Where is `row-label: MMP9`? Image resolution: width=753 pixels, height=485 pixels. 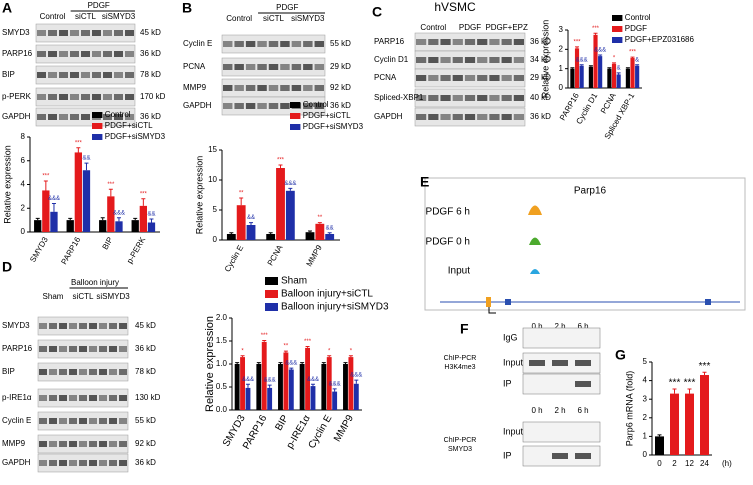
row-label: MMP9 is located at coordinates (14, 443).